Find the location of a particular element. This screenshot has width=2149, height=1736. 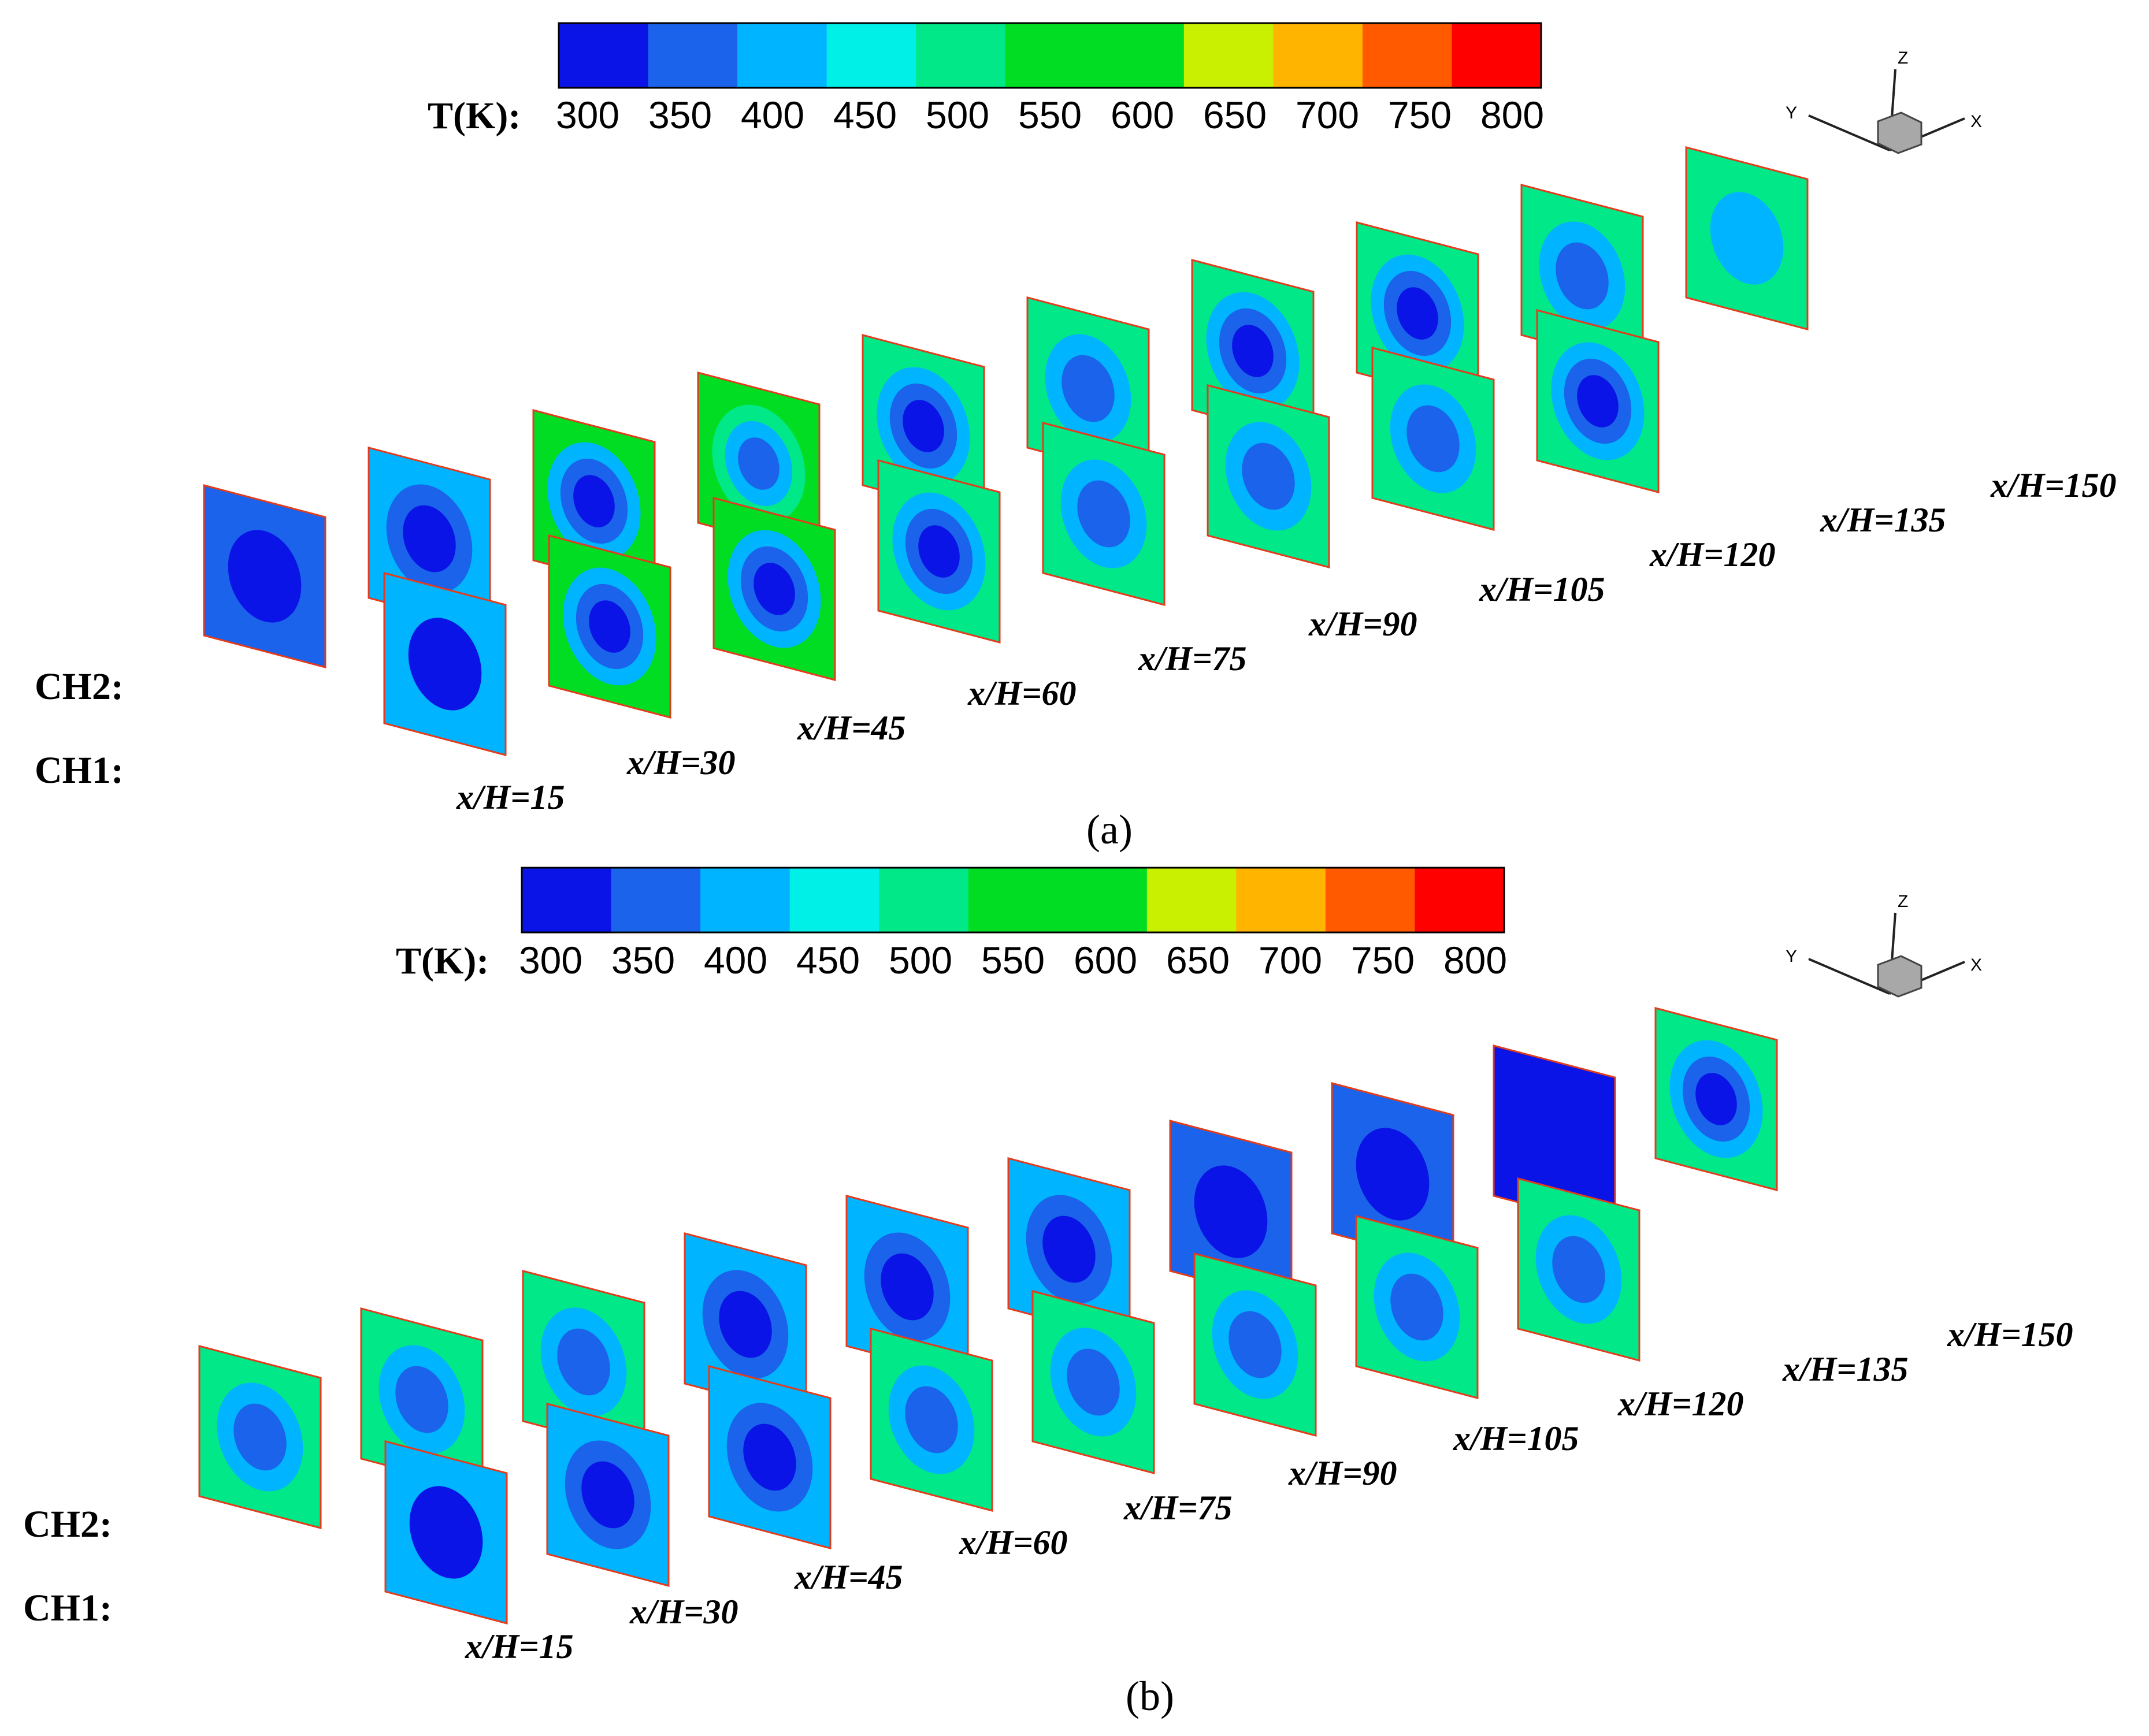

colorbar-tick-label: 750 is located at coordinates (1420, 115).